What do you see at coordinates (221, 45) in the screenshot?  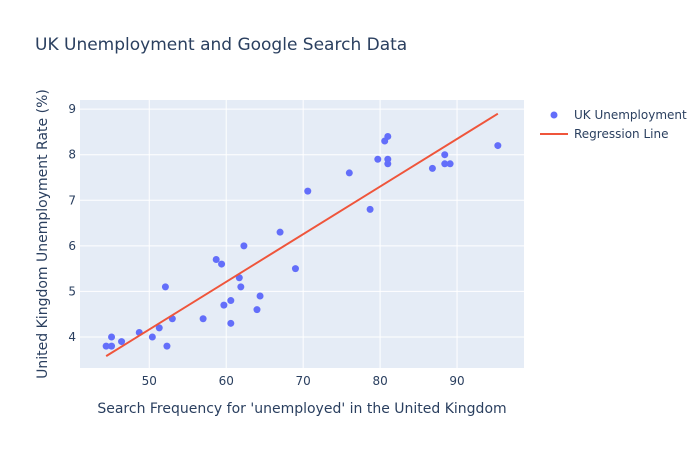 I see `chart-title: UK Unemployment and Google Search Data` at bounding box center [221, 45].